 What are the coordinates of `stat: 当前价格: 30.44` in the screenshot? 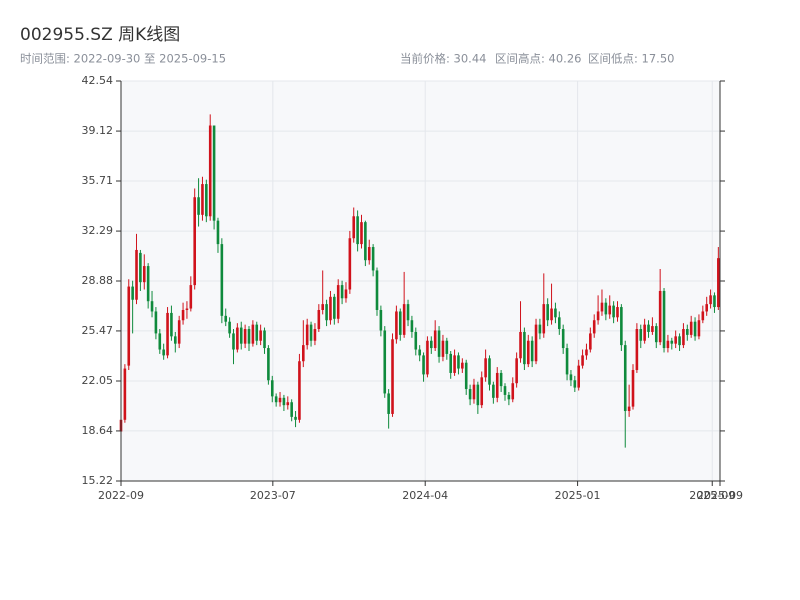 It's located at (443, 59).